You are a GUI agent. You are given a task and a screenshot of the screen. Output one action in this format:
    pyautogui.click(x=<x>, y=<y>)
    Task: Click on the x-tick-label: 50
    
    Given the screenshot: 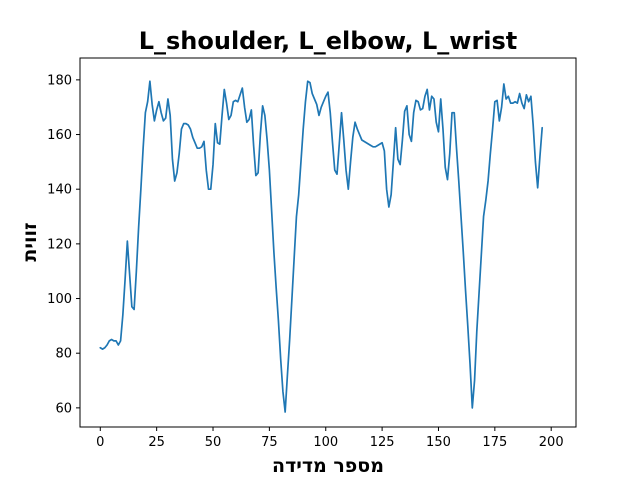 What is the action you would take?
    pyautogui.click(x=213, y=442)
    